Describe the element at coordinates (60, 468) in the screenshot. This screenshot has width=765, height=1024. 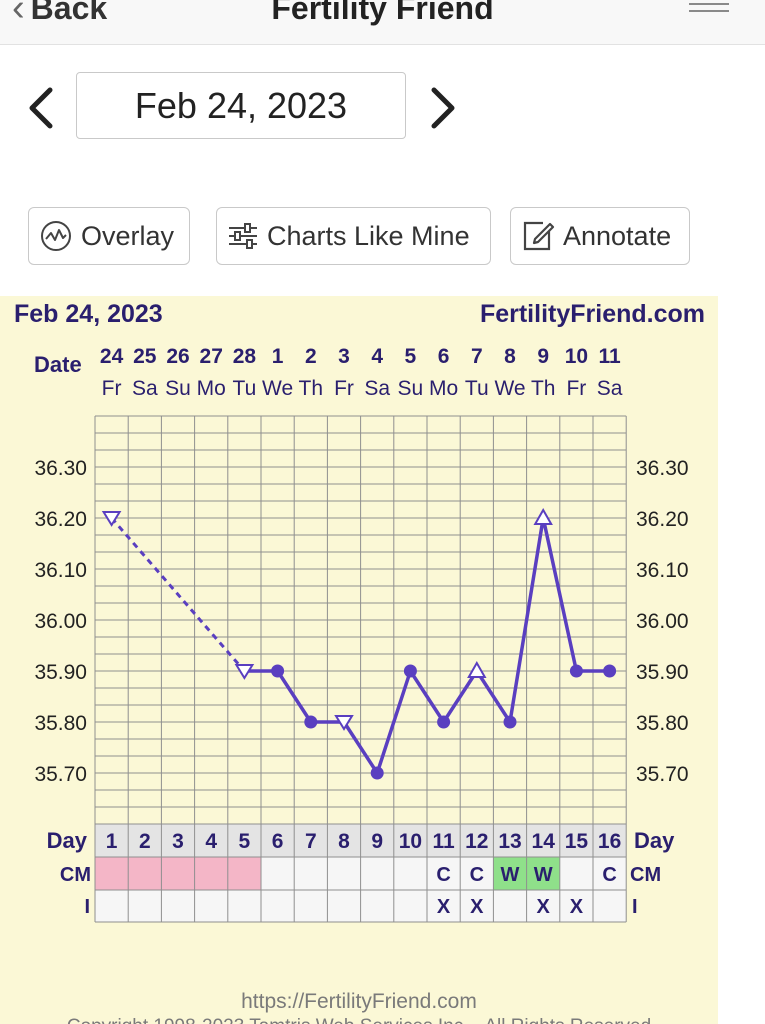
I see `y-tick-label-left: 36.30` at that location.